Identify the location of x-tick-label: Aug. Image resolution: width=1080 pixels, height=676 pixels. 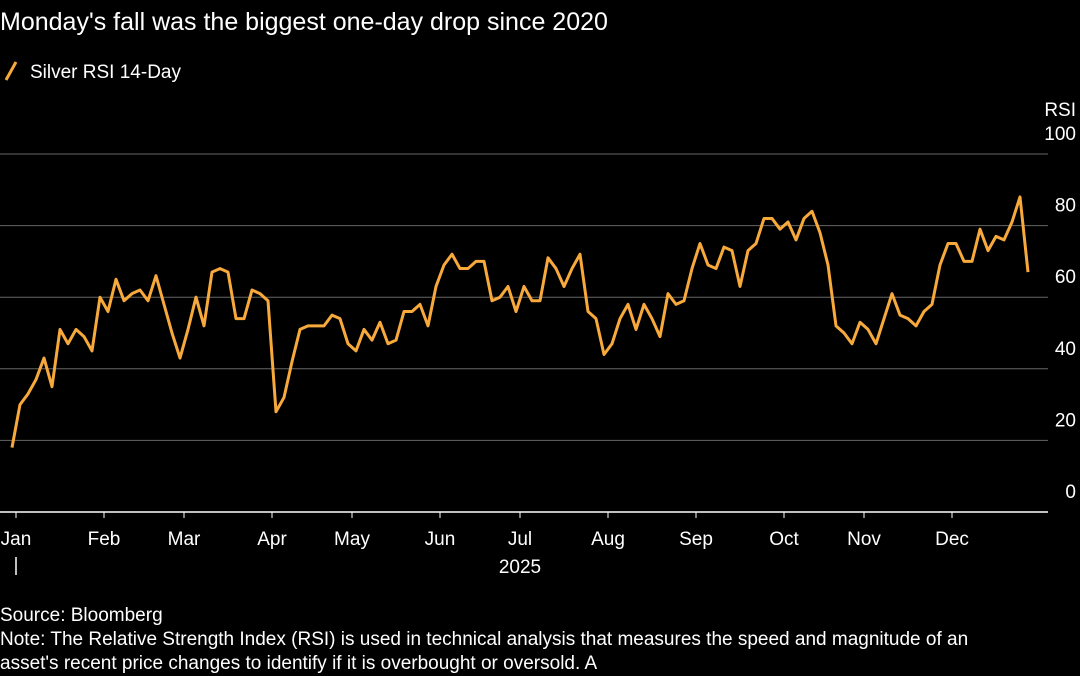
(608, 539).